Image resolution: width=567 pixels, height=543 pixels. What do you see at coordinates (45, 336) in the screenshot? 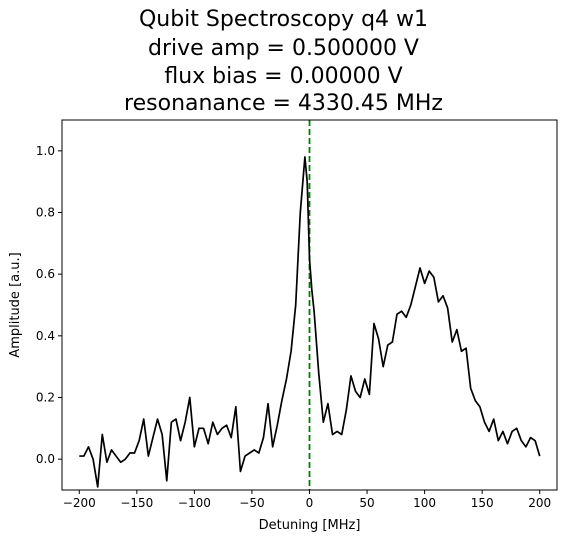
I see `y-tick-label: 0.4` at bounding box center [45, 336].